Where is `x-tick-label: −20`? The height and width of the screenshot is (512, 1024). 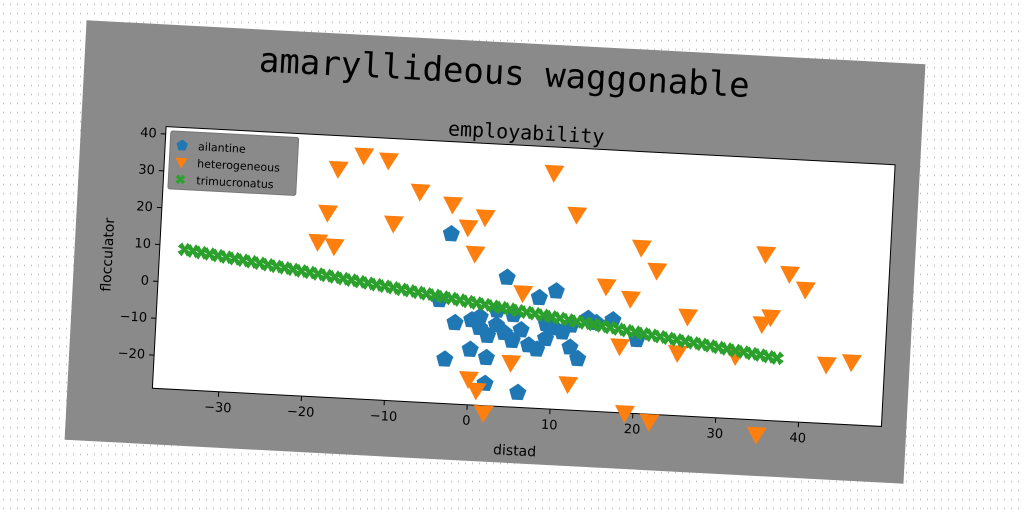
x-tick-label: −20 is located at coordinates (301, 412).